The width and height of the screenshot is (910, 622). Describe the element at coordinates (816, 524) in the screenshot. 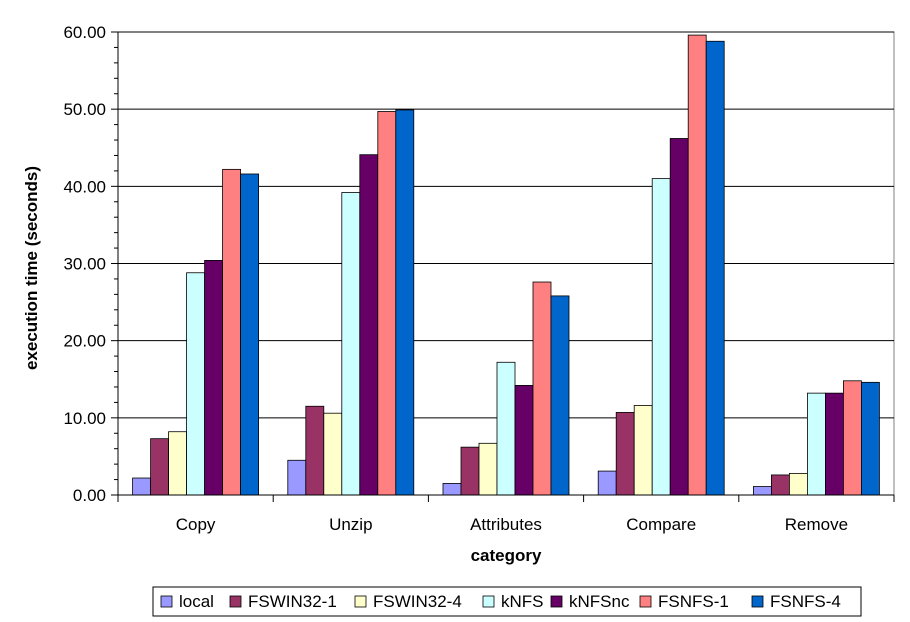

I see `x-tick-label: Remove` at that location.